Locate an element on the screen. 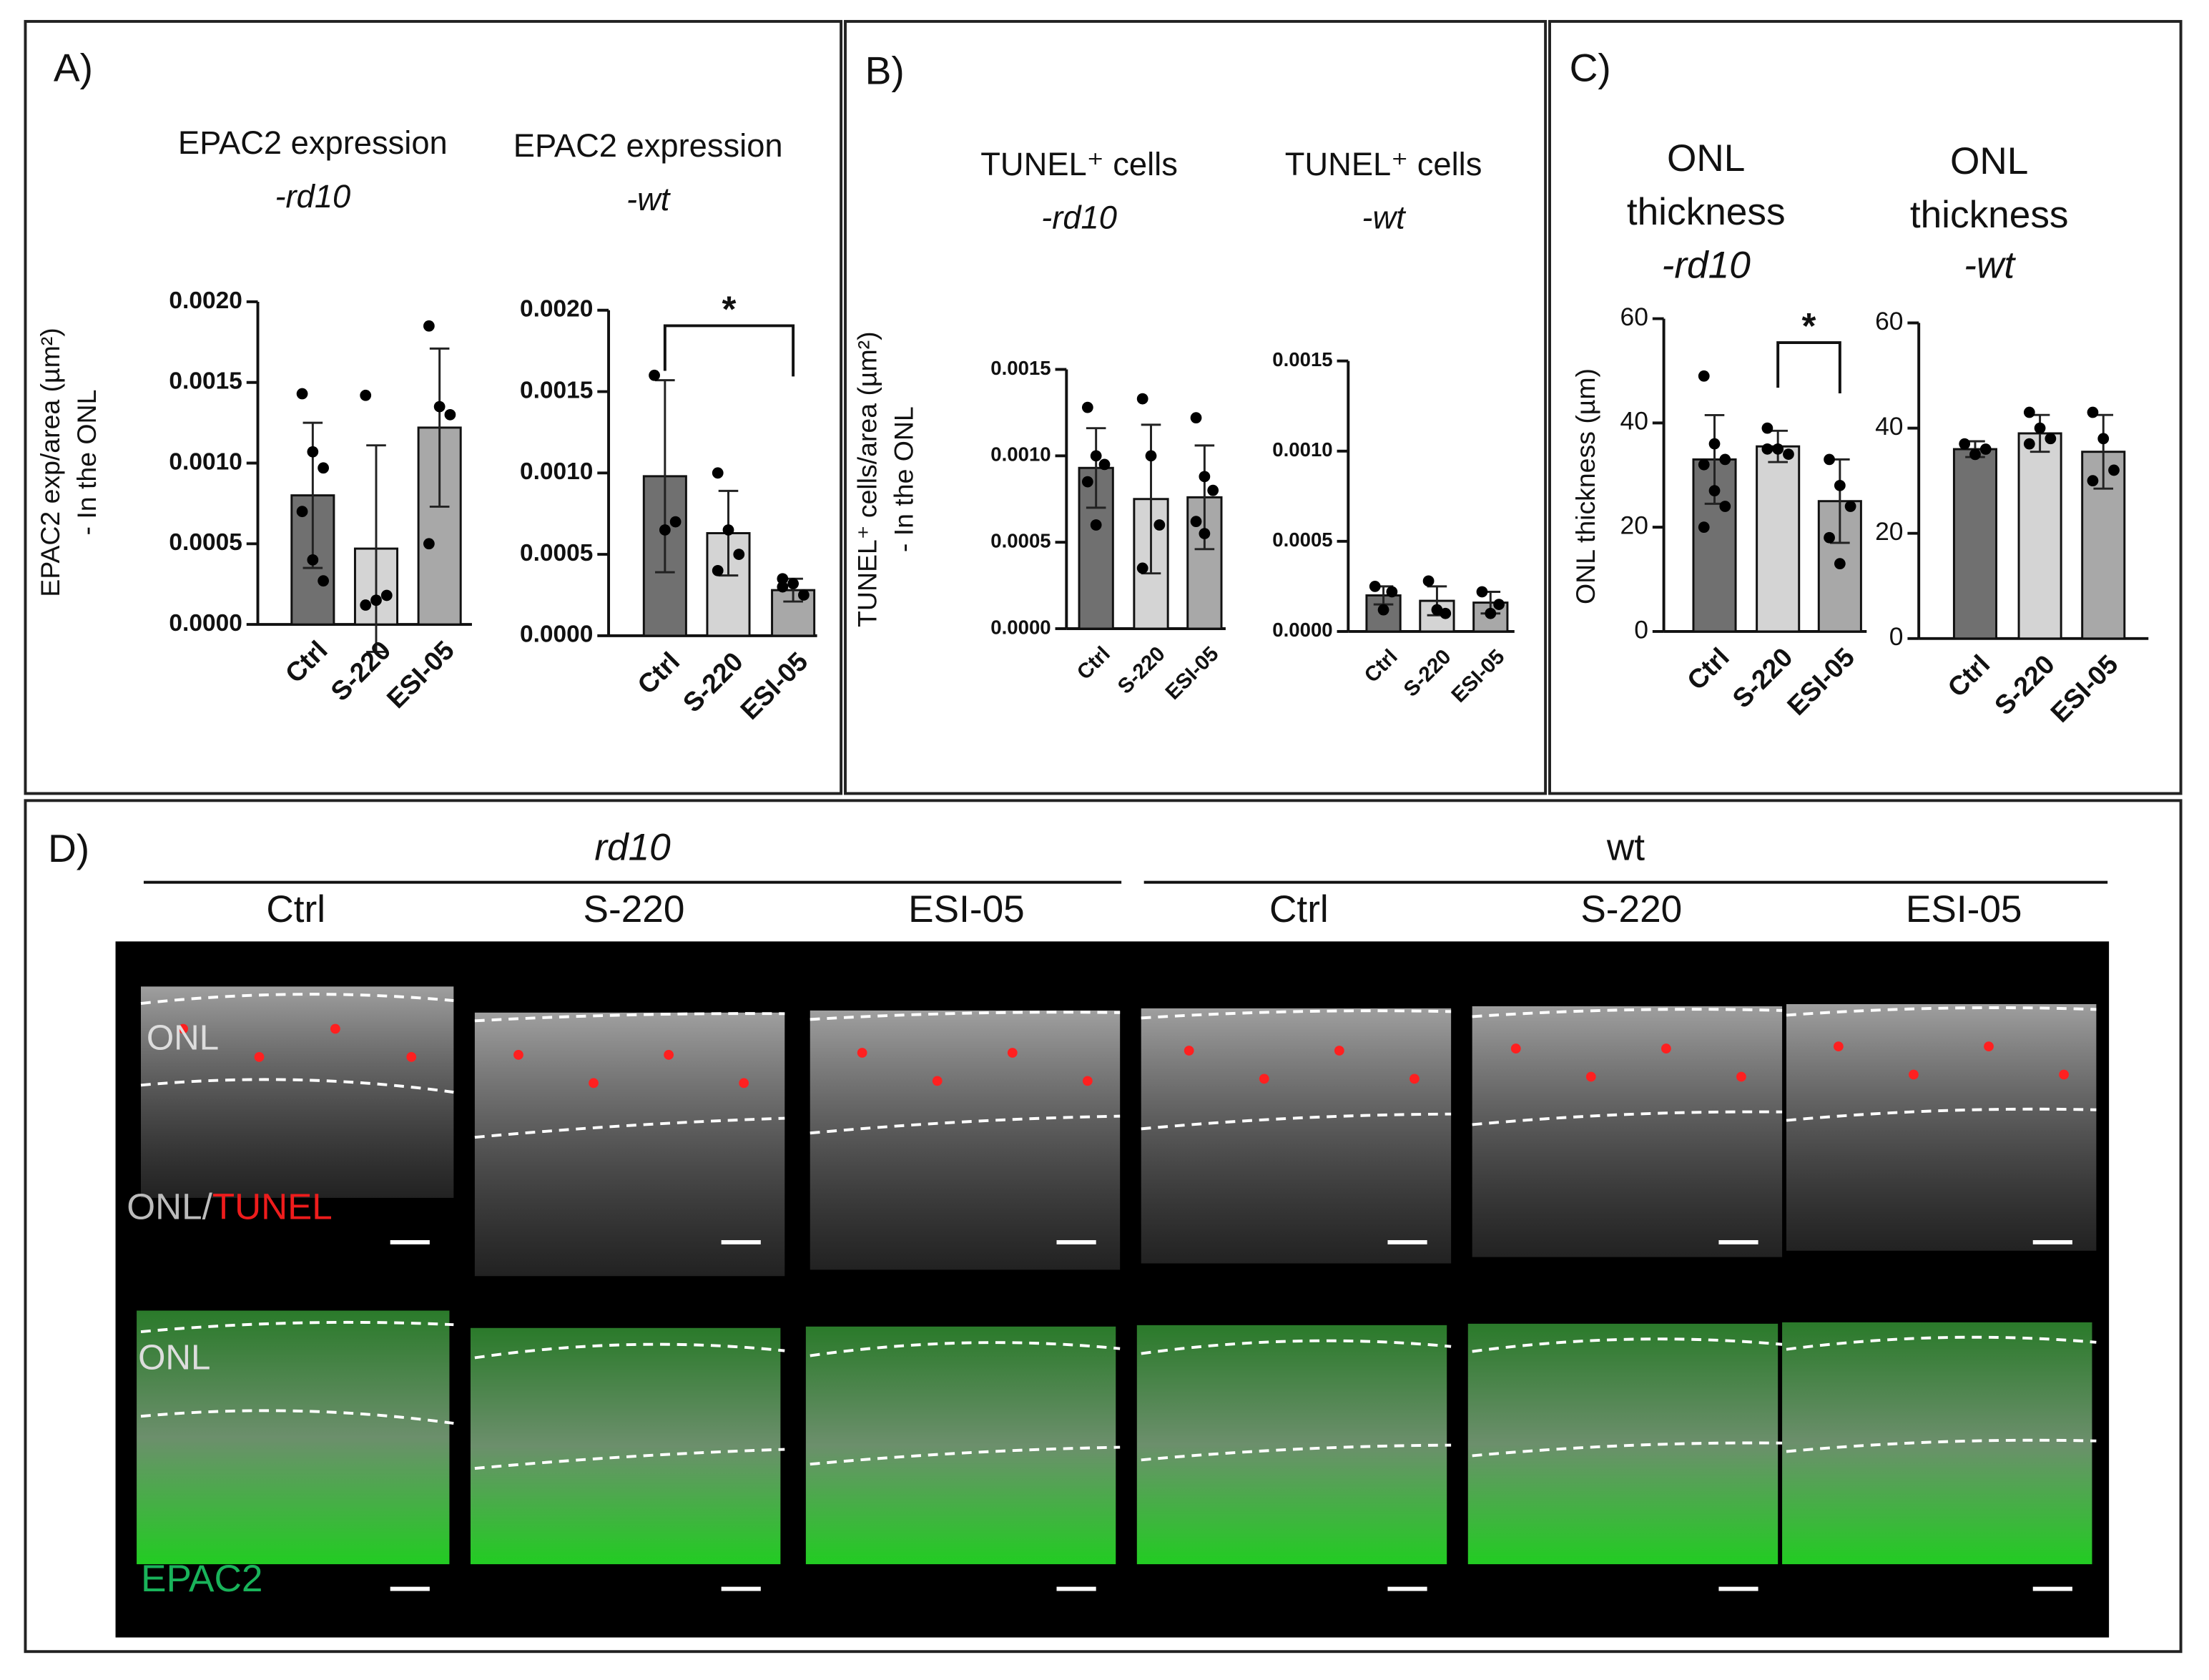 The width and height of the screenshot is (2209, 1680). y-axis-label: TUNEL⁺ cells/area (µm²) - In the ONL is located at coordinates (885, 479).